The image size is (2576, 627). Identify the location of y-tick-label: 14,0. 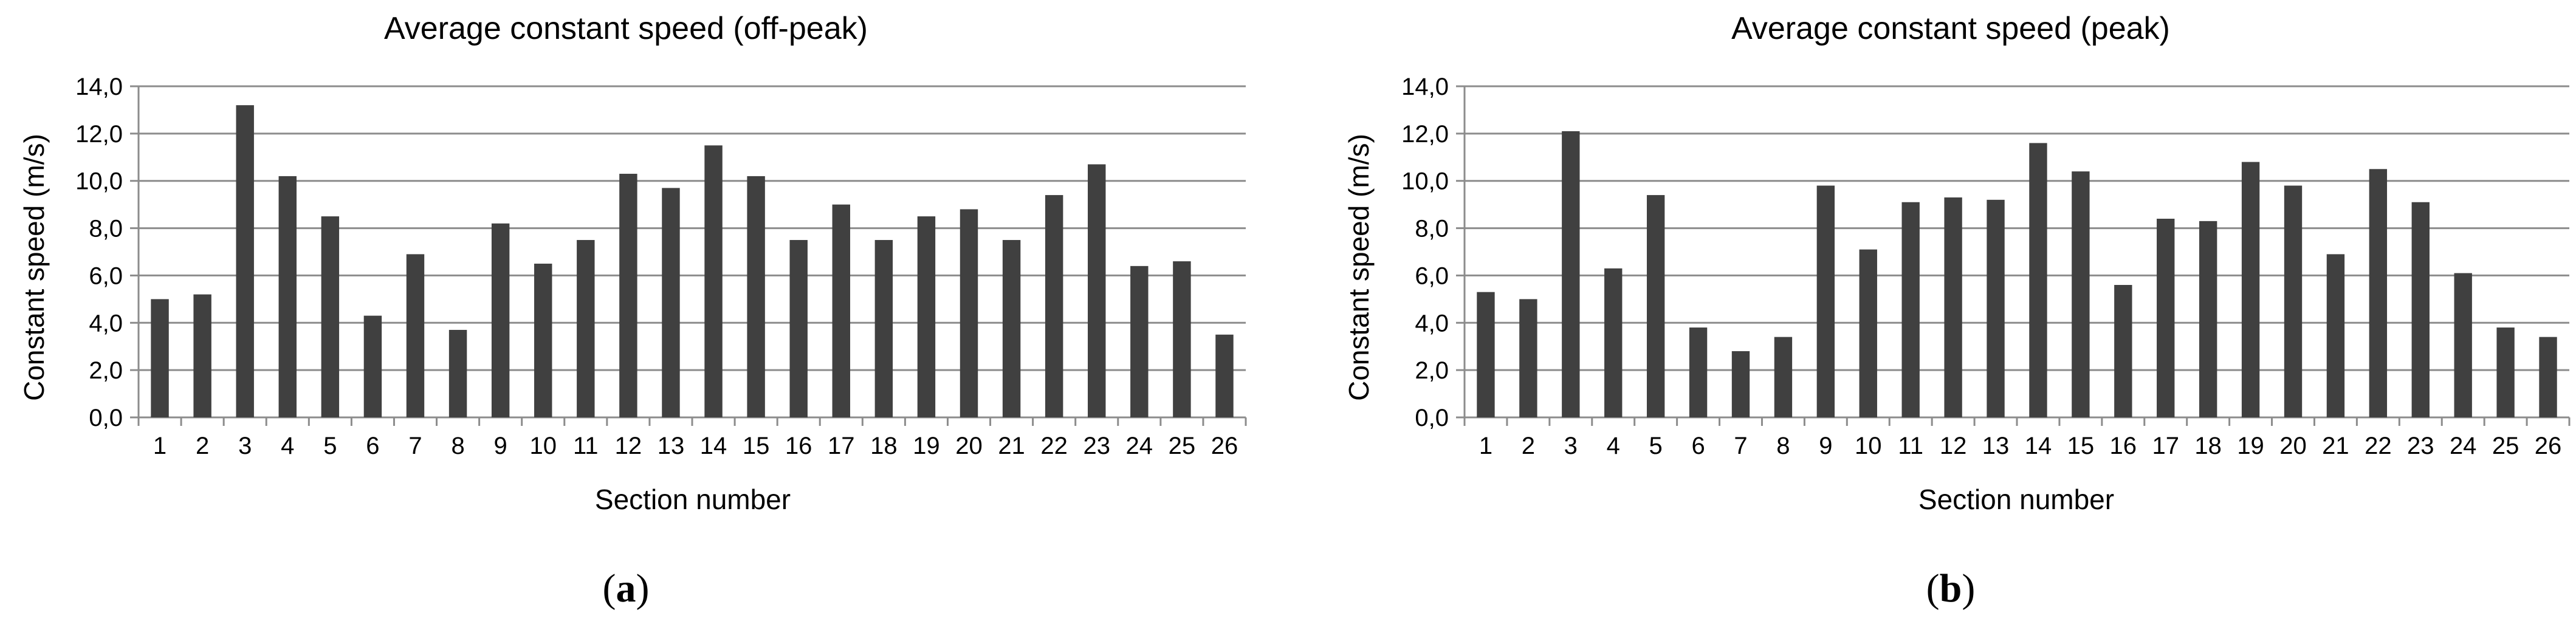
(99, 87).